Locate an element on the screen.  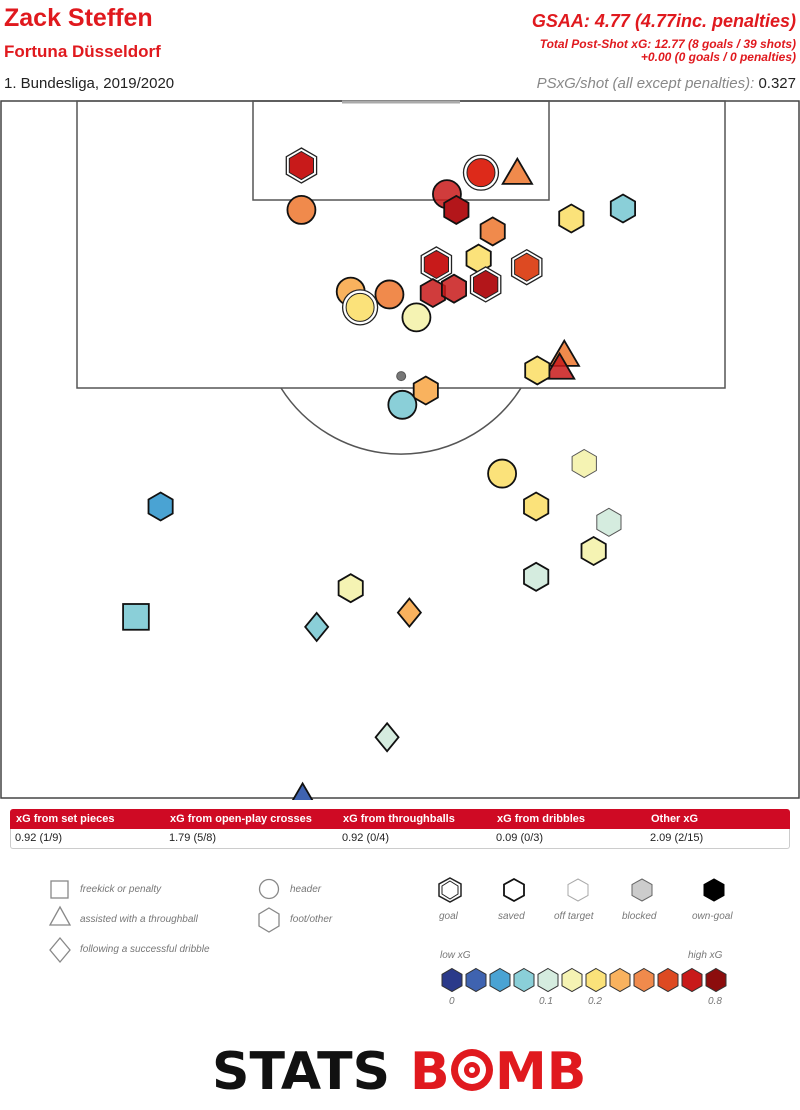
legend-hexagon-icon is located at coordinates (269, 920).